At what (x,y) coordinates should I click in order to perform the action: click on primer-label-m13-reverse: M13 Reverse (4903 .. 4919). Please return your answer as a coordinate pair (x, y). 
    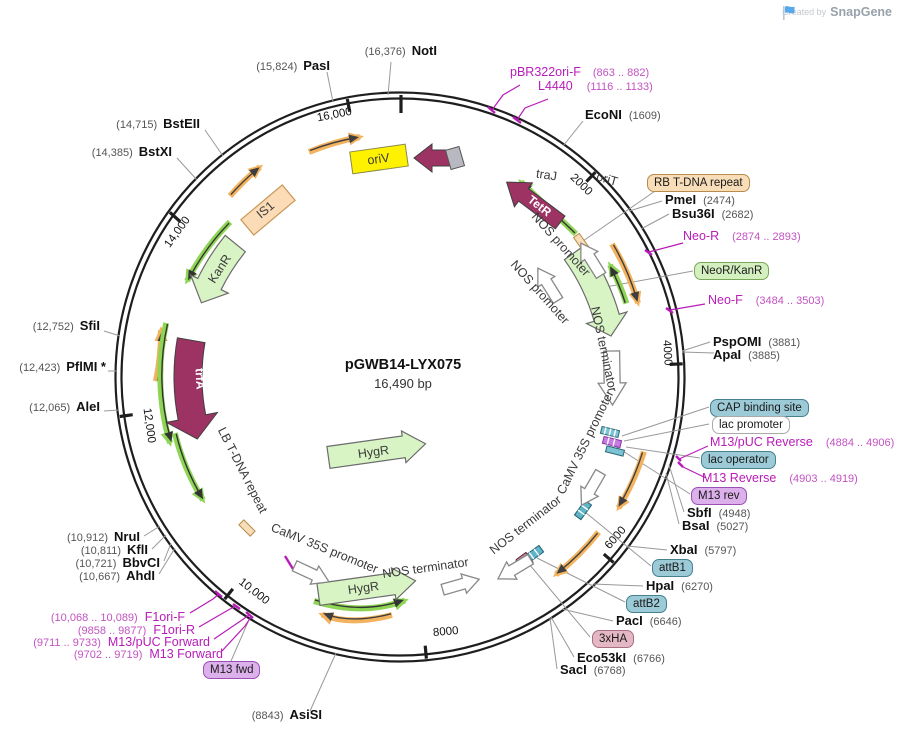
    Looking at the image, I should click on (780, 478).